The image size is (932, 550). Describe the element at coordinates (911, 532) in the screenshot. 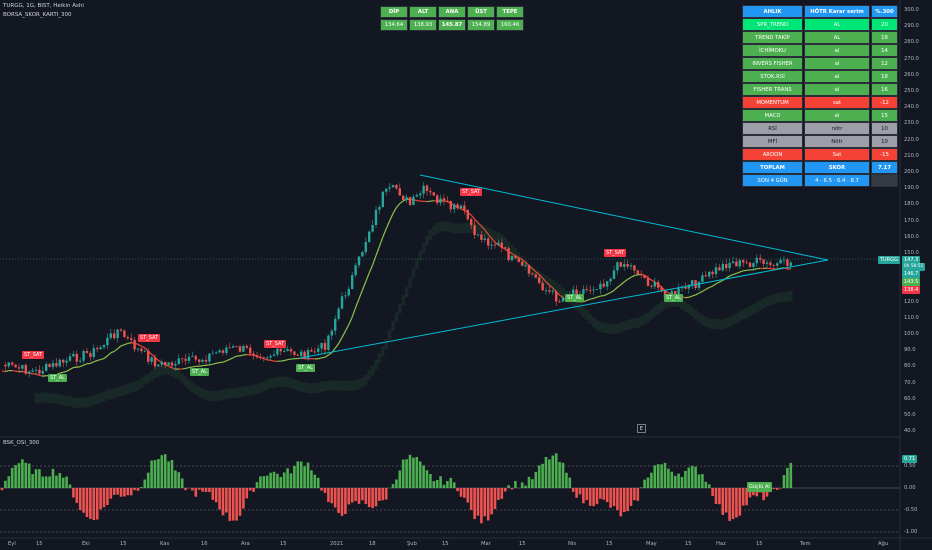

I see `osc-axis-label: -1.00` at that location.